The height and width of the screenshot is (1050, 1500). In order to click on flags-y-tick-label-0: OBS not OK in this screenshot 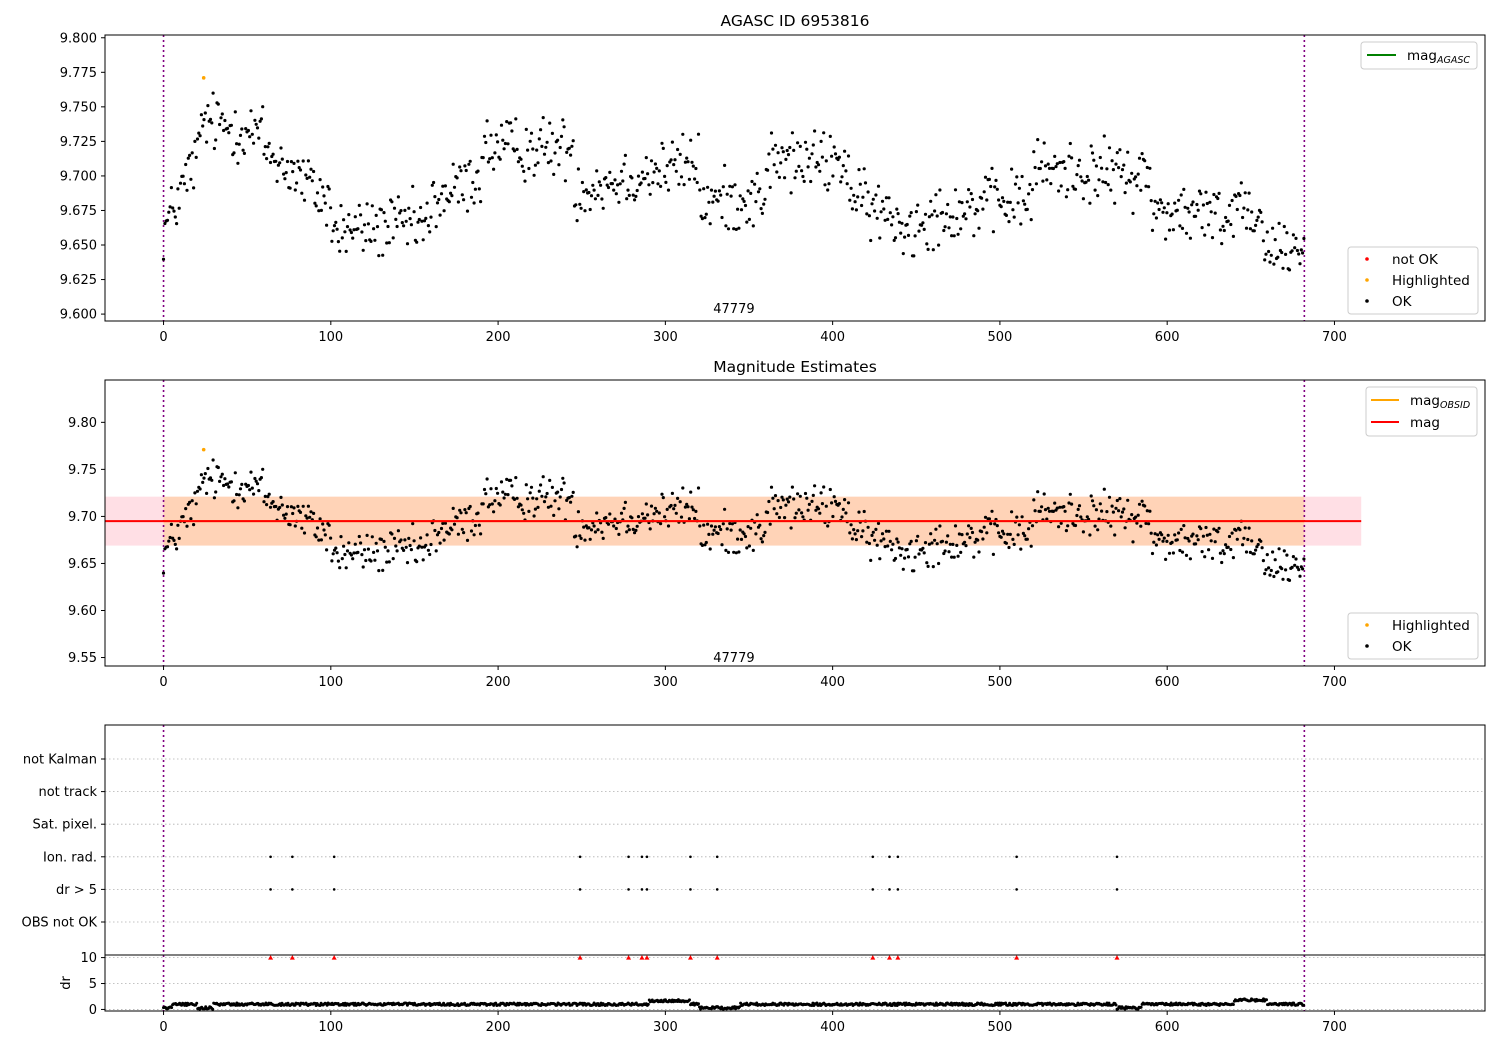, I will do `click(60, 923)`.